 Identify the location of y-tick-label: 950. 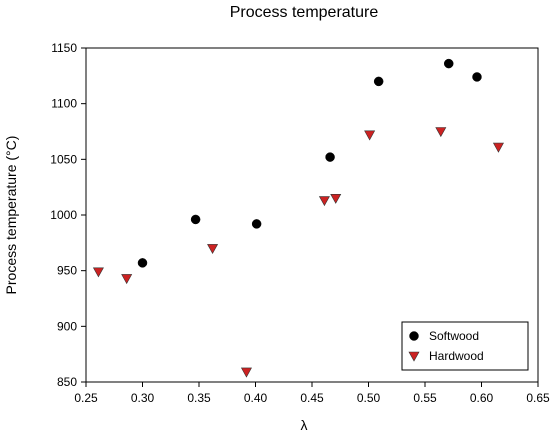
(67, 271).